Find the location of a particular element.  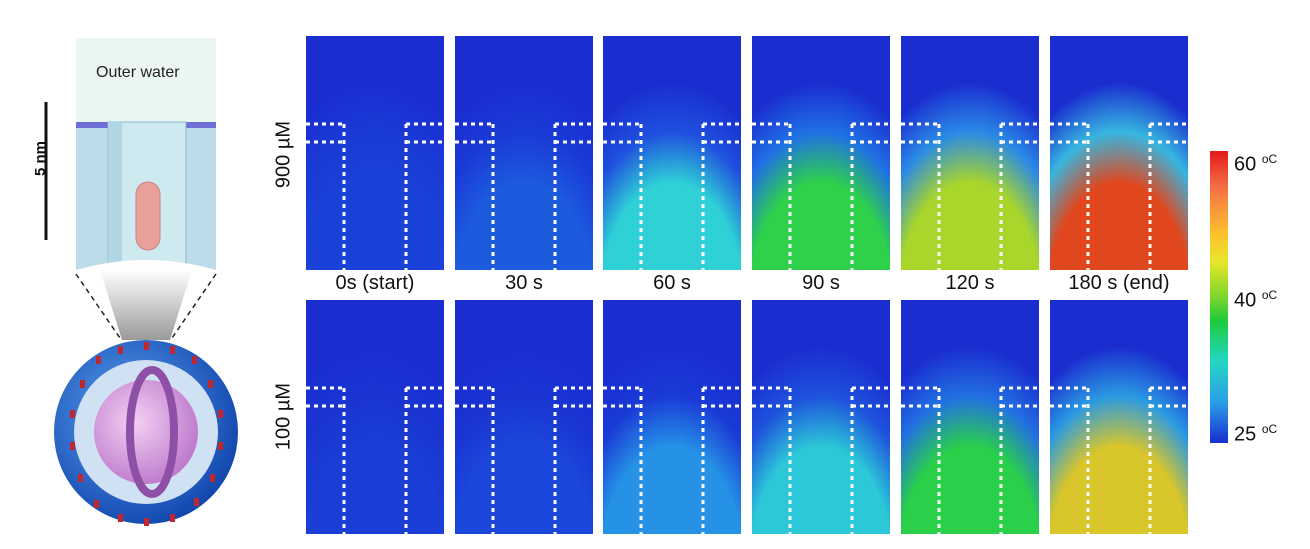

gold-nanorod is located at coordinates (148, 216).